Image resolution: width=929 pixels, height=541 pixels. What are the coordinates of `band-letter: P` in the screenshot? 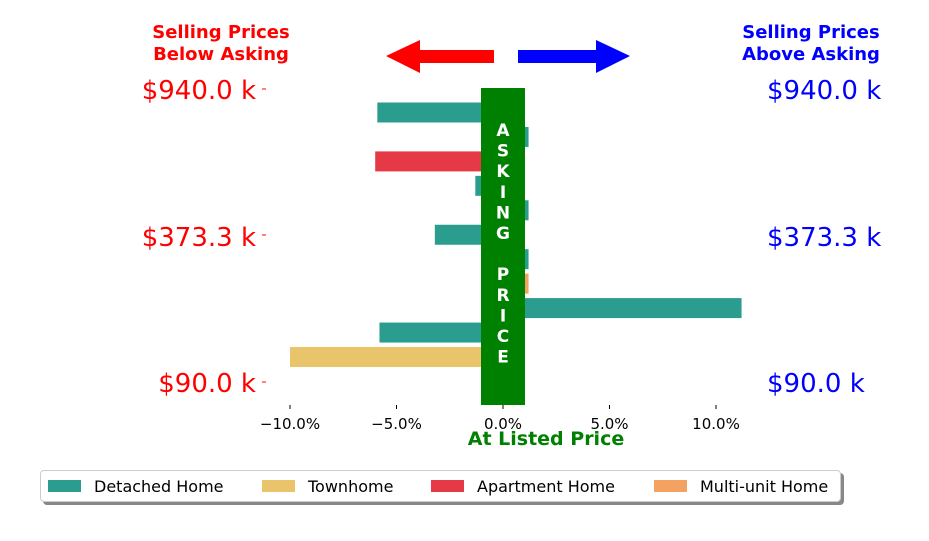 It's located at (503, 275).